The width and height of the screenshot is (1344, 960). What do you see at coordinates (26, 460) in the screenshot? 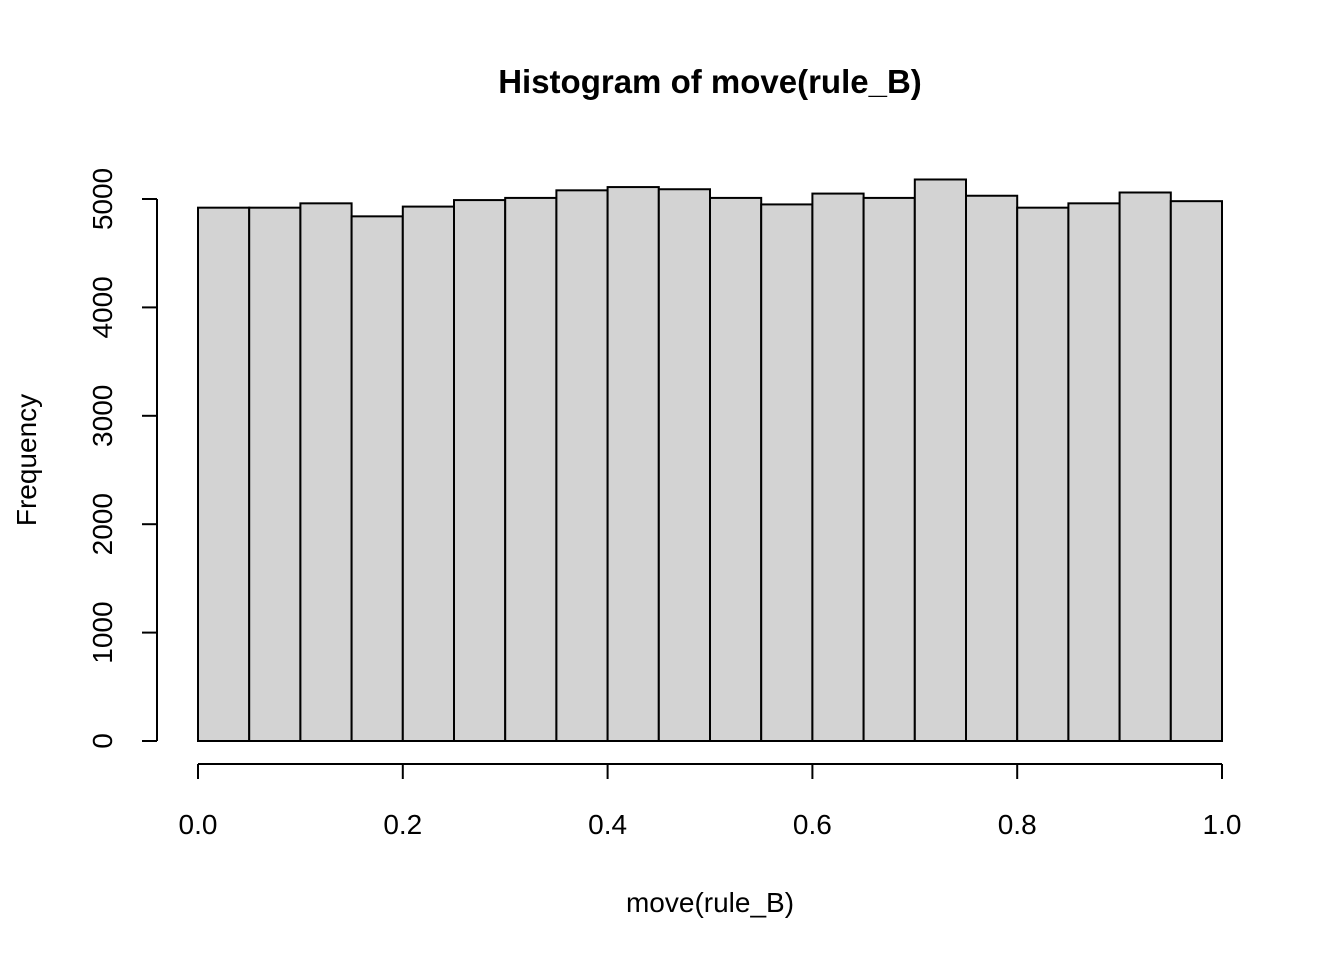
I see `y-axis-label: Frequency` at bounding box center [26, 460].